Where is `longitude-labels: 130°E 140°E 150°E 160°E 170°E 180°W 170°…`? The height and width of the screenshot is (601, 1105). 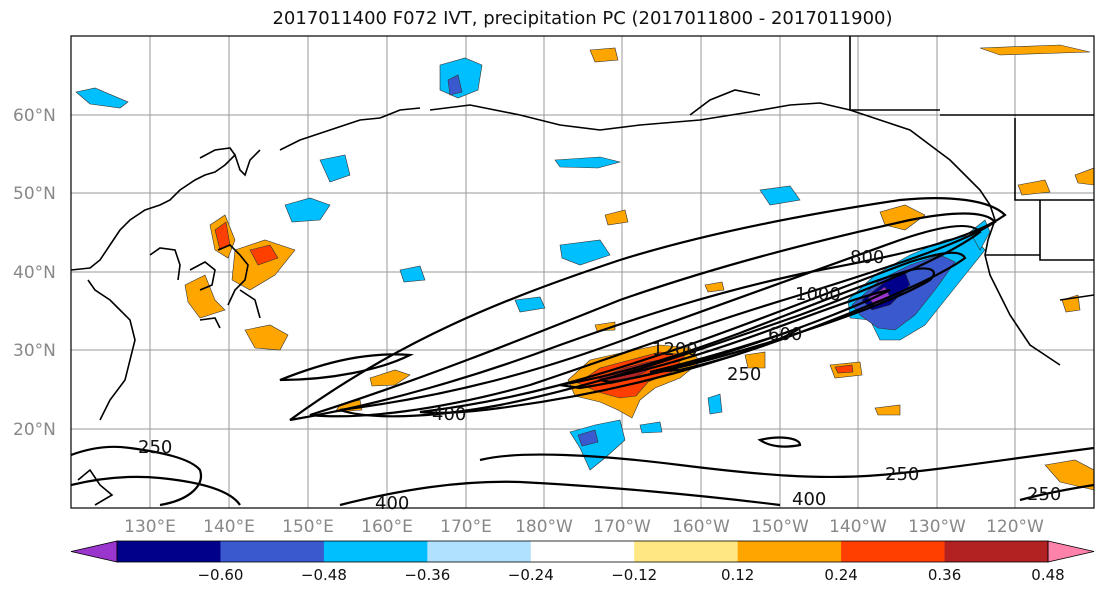 longitude-labels: 130°E 140°E 150°E 160°E 170°E 180°W 170°… is located at coordinates (584, 527).